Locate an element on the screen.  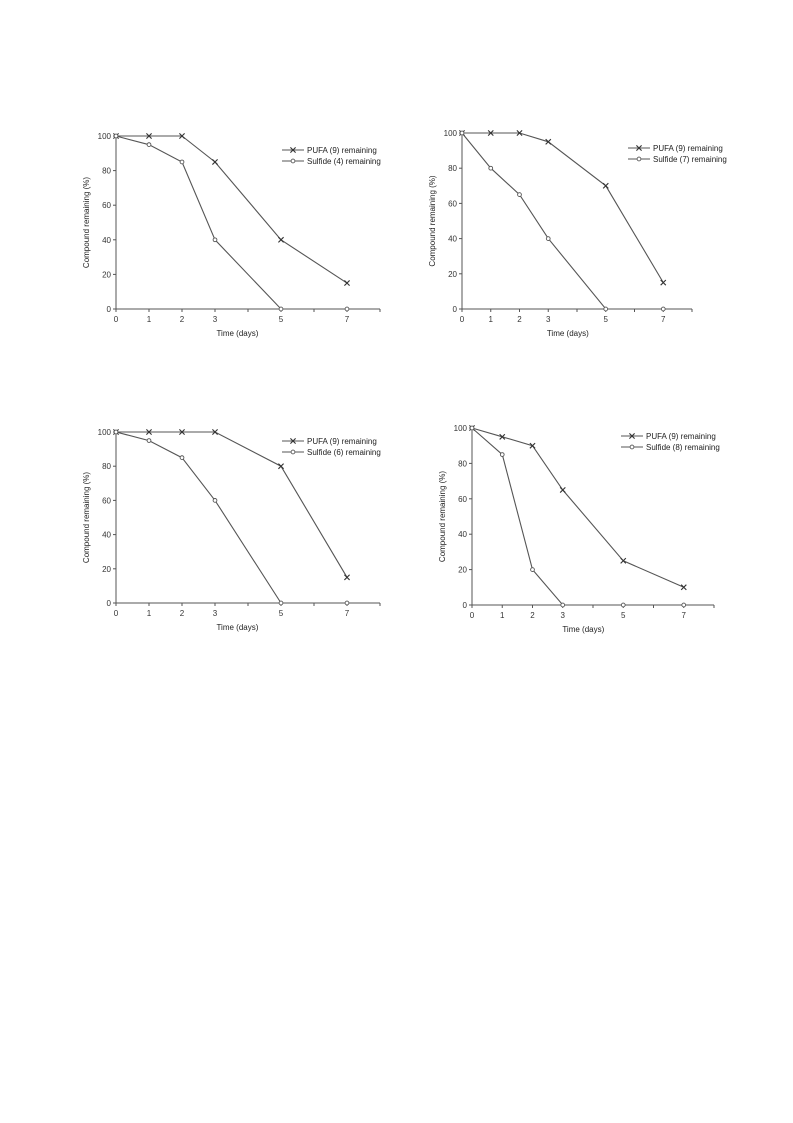
y-tick-label: 0 is located at coordinates (455, 309).